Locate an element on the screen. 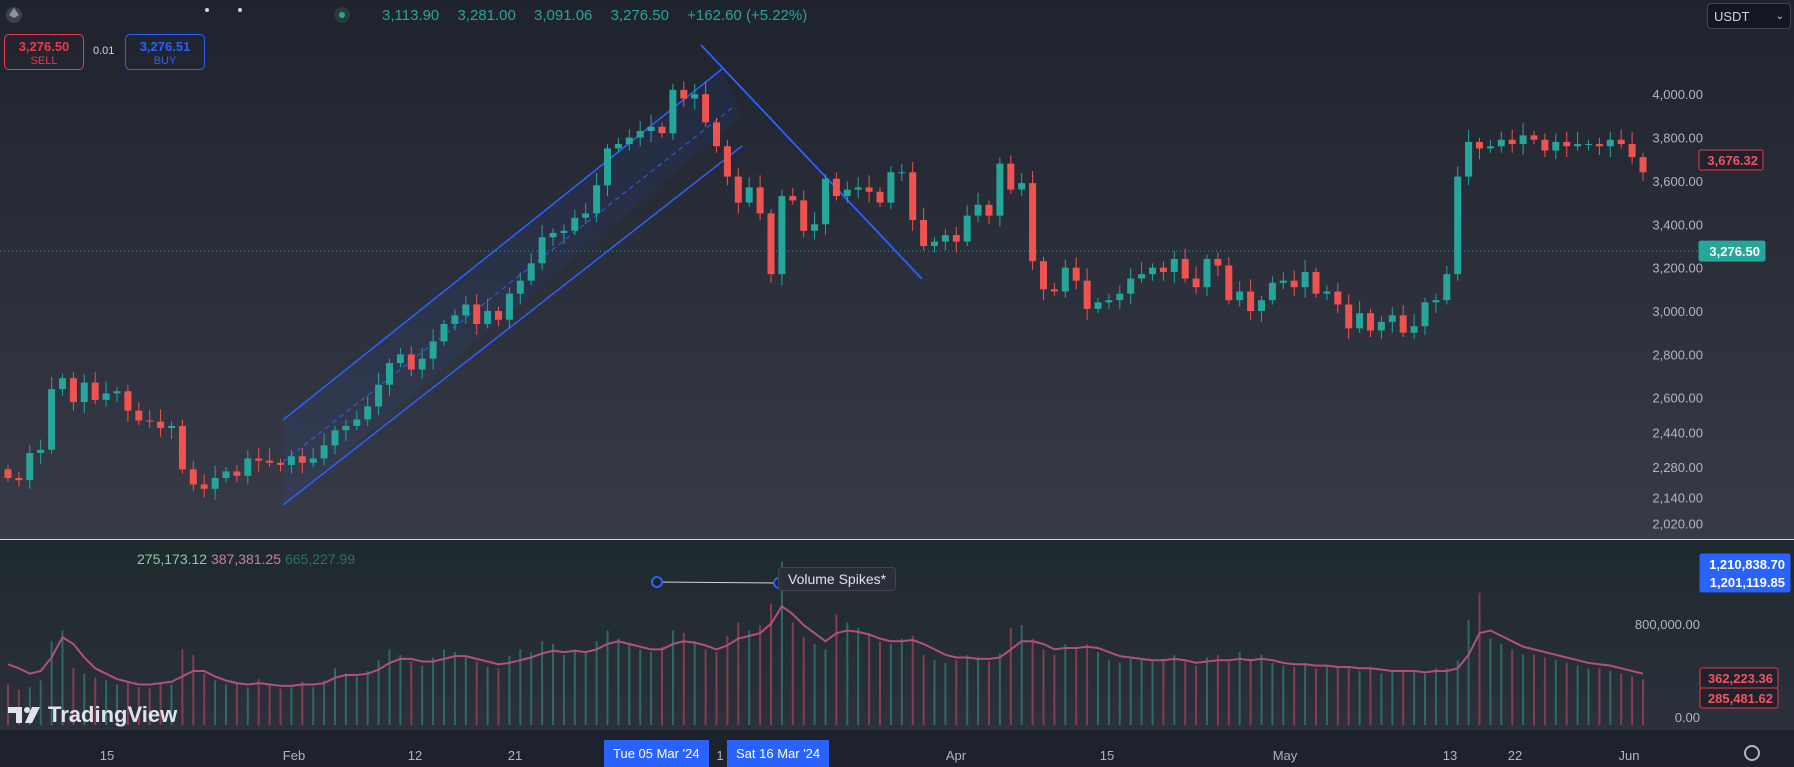  volume-value-ma: 387,381.25 is located at coordinates (246, 559).